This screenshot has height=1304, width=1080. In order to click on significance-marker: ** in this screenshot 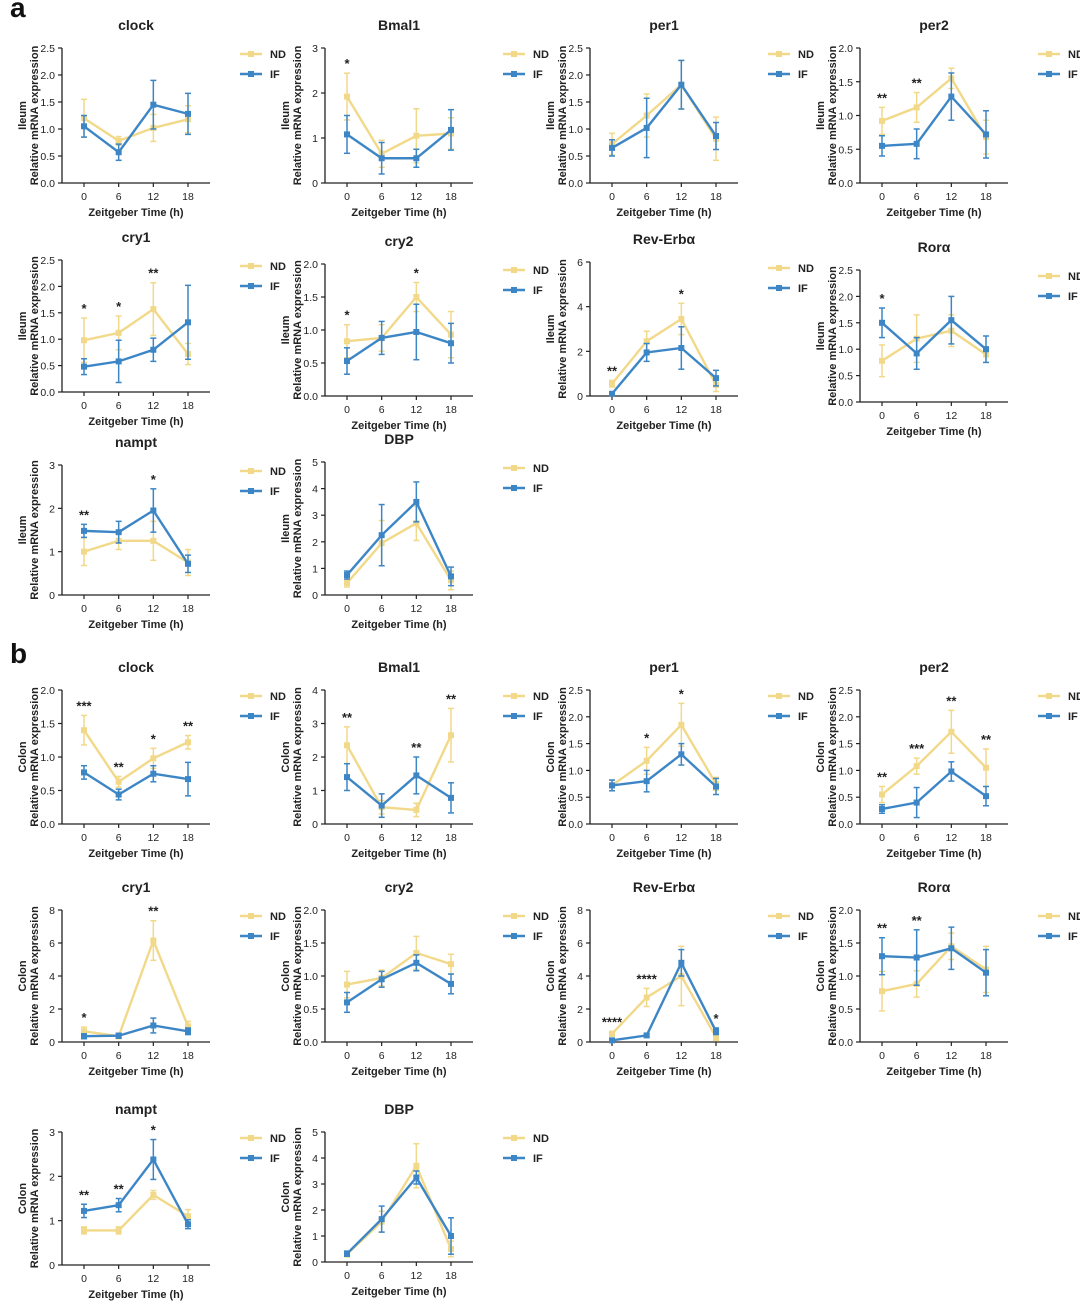, I will do `click(917, 83)`.